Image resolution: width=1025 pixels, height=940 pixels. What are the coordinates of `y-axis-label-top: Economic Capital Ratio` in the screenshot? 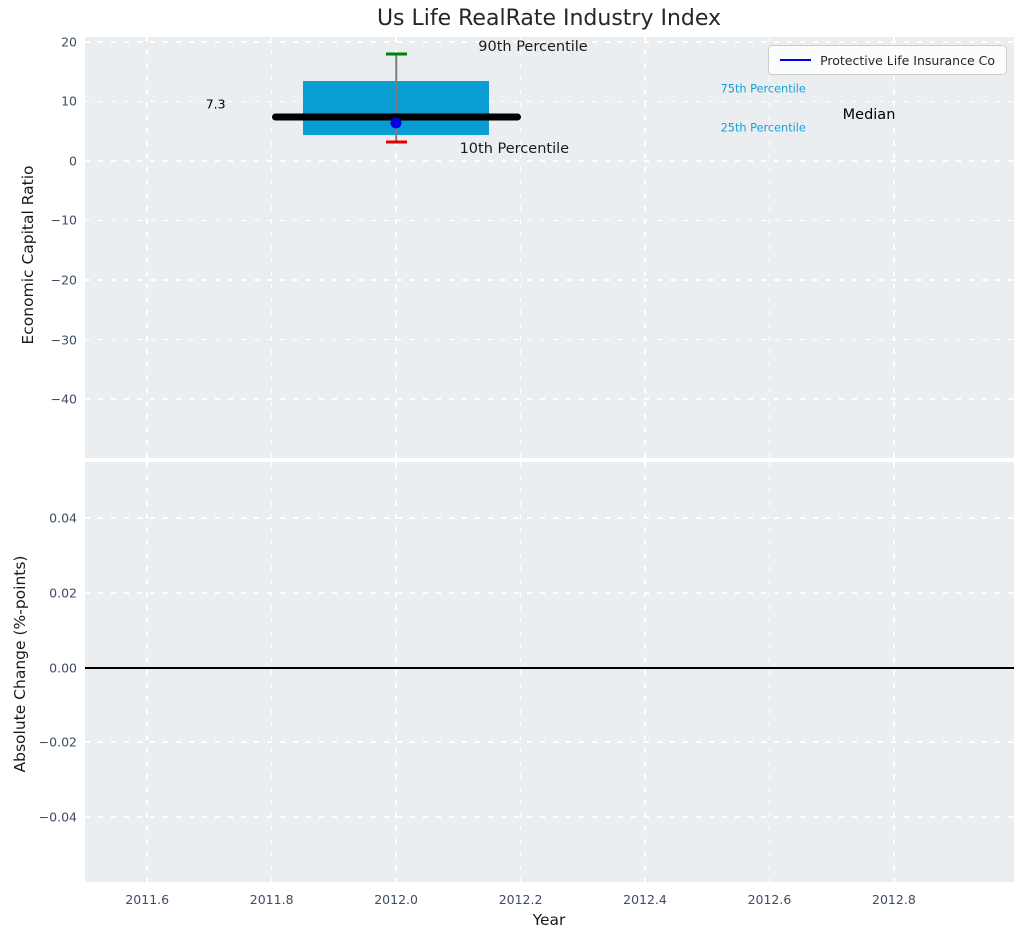 It's located at (28, 255).